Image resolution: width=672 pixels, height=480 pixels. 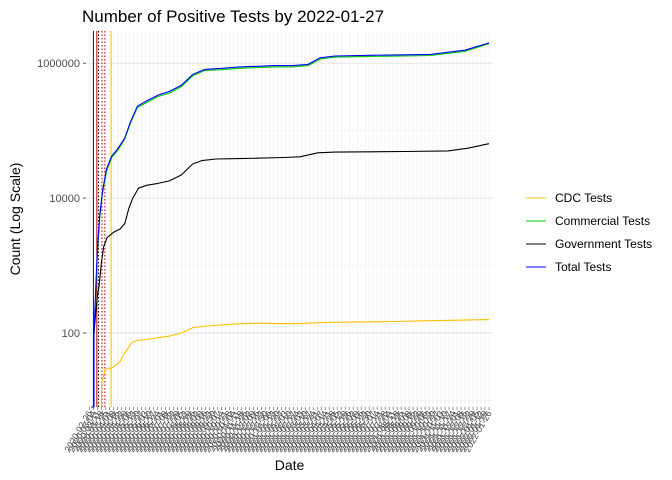 What do you see at coordinates (583, 267) in the screenshot?
I see `legend-label: Total Tests` at bounding box center [583, 267].